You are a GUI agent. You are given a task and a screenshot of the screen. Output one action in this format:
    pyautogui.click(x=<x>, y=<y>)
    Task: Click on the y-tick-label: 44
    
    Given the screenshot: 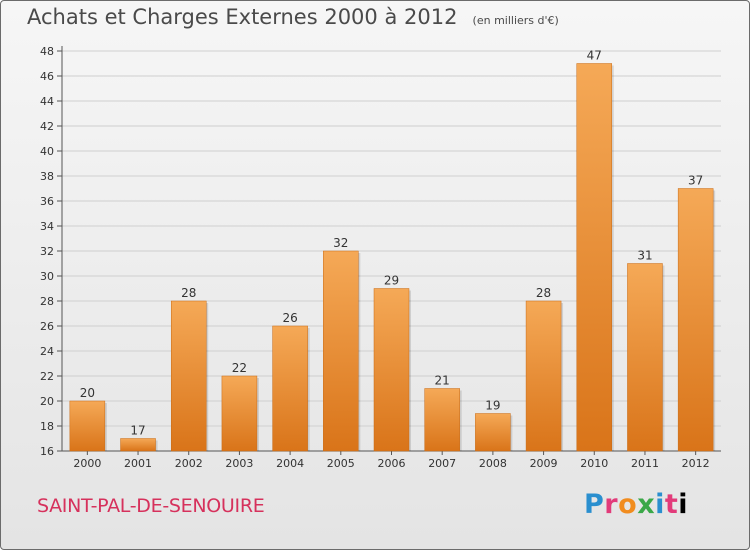 What is the action you would take?
    pyautogui.click(x=47, y=101)
    